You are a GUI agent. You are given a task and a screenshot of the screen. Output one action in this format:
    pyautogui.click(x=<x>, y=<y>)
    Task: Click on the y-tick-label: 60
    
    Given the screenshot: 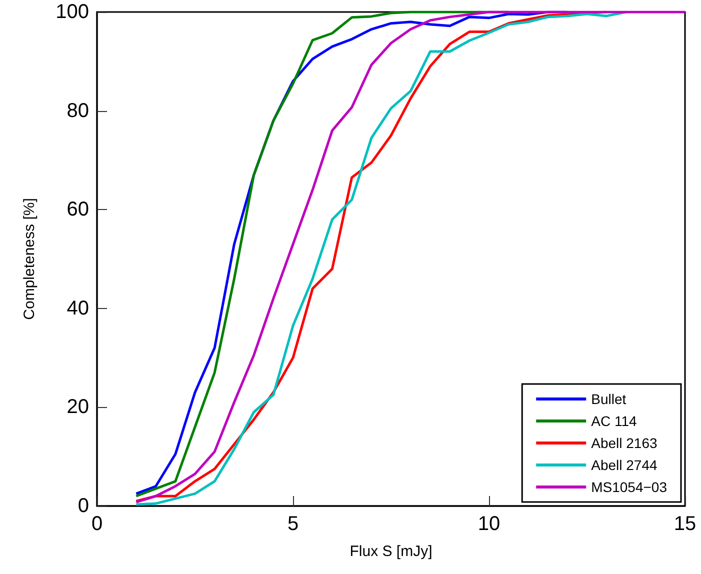 What is the action you would take?
    pyautogui.click(x=77, y=209)
    